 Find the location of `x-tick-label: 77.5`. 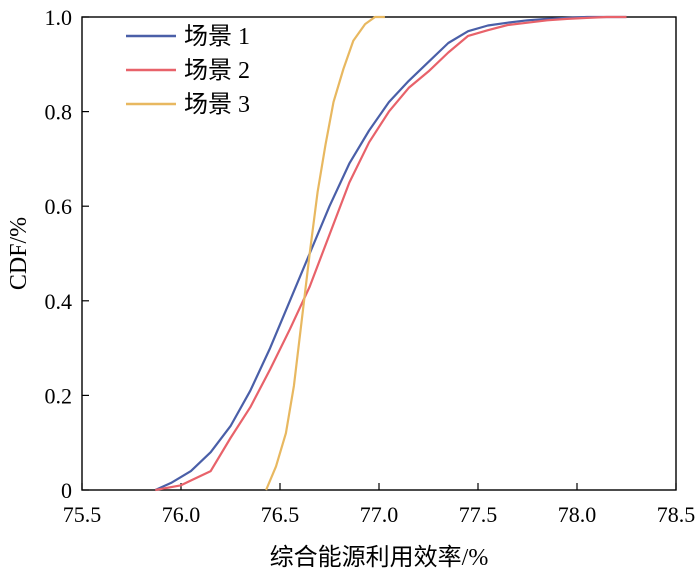

x-tick-label: 77.5 is located at coordinates (478, 514).